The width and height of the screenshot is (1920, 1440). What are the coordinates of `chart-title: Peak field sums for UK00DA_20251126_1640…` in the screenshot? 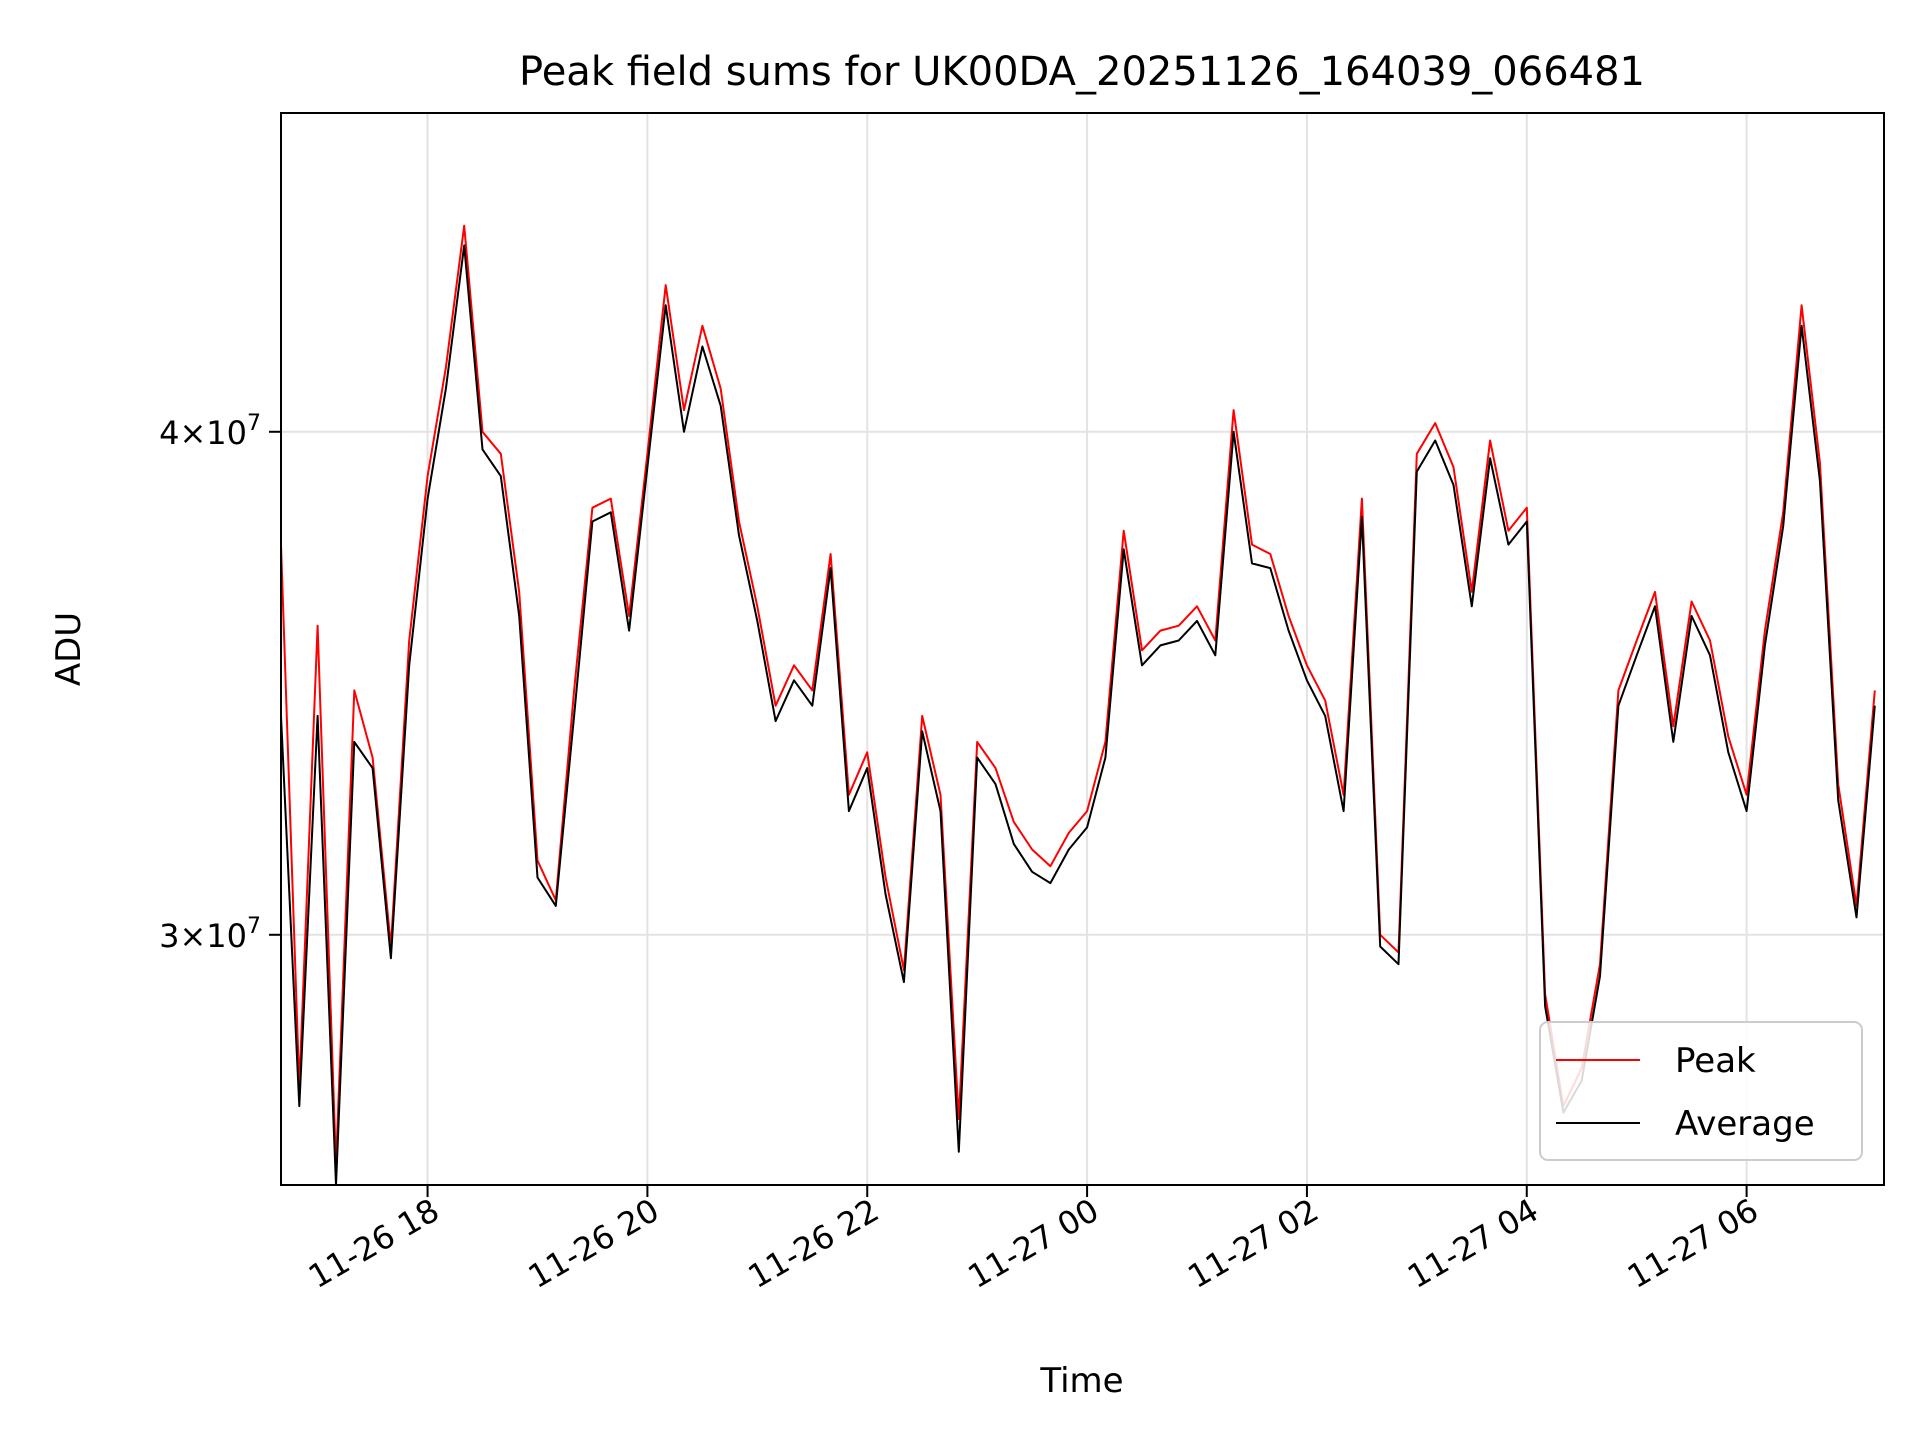 It's located at (1082, 72).